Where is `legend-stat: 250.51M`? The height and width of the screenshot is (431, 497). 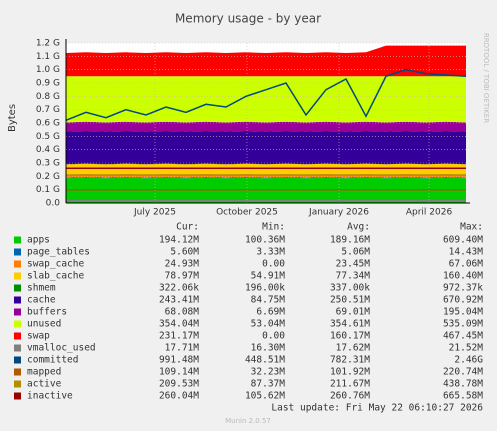
legend-stat: 250.51M is located at coordinates (350, 300).